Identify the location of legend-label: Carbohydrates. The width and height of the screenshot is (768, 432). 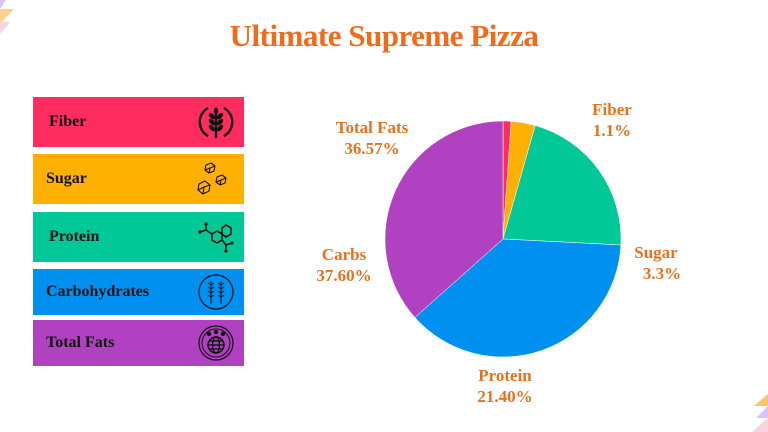
(98, 291).